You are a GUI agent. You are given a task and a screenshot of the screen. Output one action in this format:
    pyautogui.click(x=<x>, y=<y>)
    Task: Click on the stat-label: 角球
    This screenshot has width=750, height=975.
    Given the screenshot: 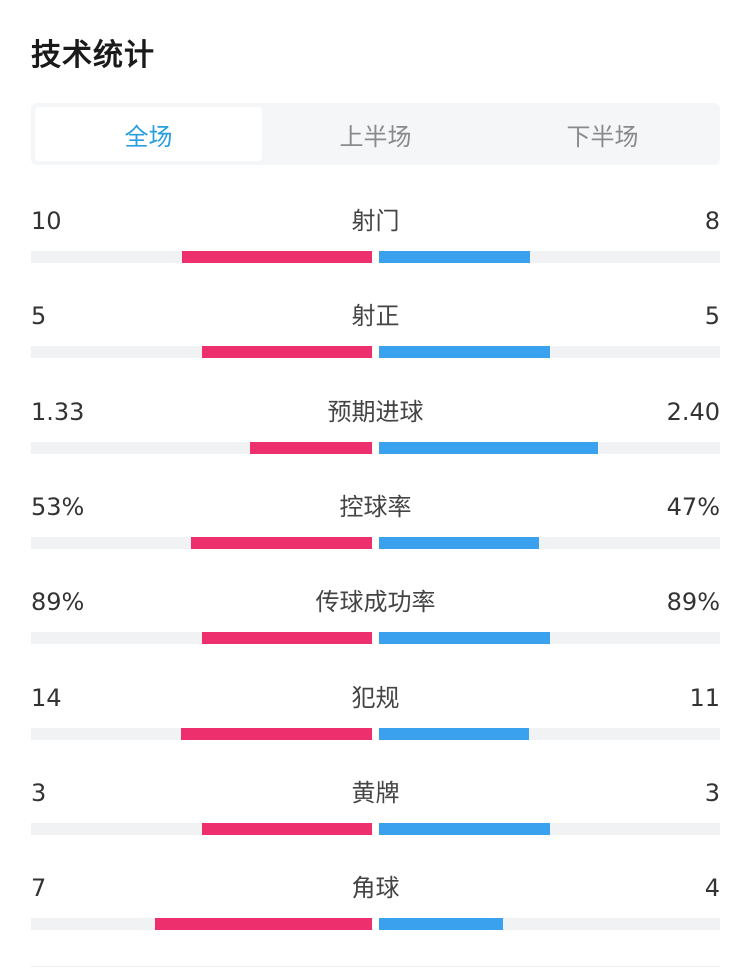 What is the action you would take?
    pyautogui.click(x=375, y=888)
    